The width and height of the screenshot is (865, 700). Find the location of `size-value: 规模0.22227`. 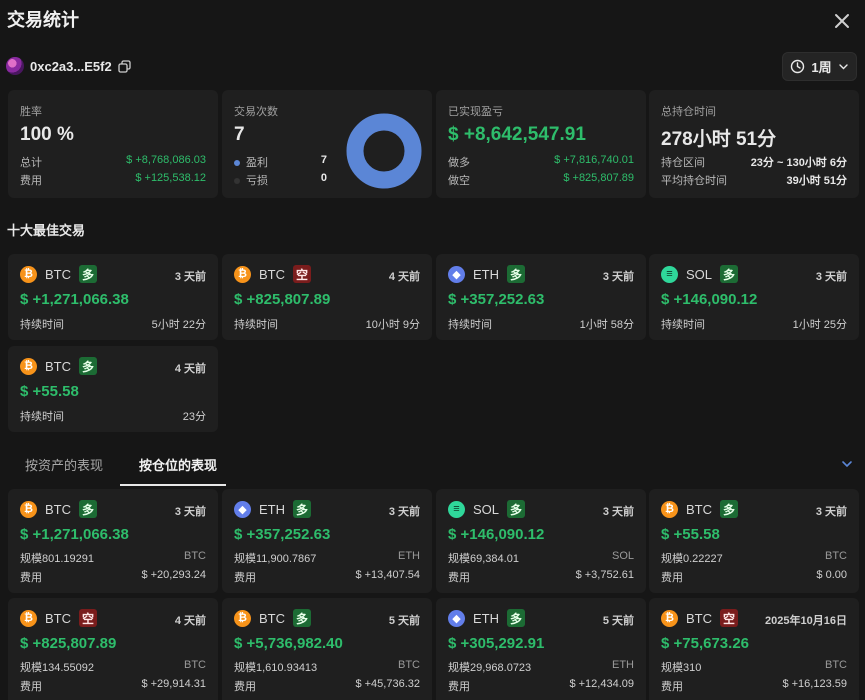

size-value: 规模0.22227 is located at coordinates (692, 558).